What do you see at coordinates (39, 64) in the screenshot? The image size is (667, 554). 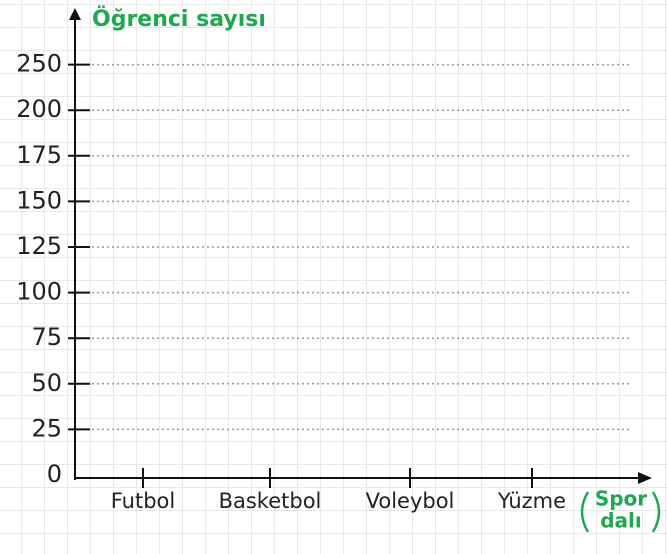 I see `y-tick-label: 250` at bounding box center [39, 64].